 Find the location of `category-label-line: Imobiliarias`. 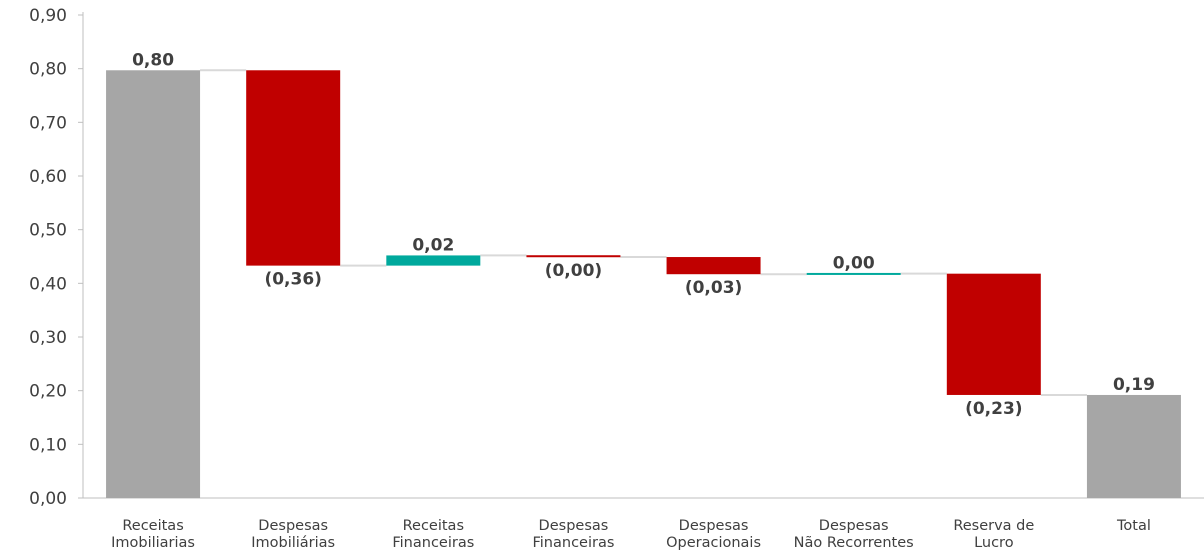

category-label-line: Imobiliarias is located at coordinates (153, 543).